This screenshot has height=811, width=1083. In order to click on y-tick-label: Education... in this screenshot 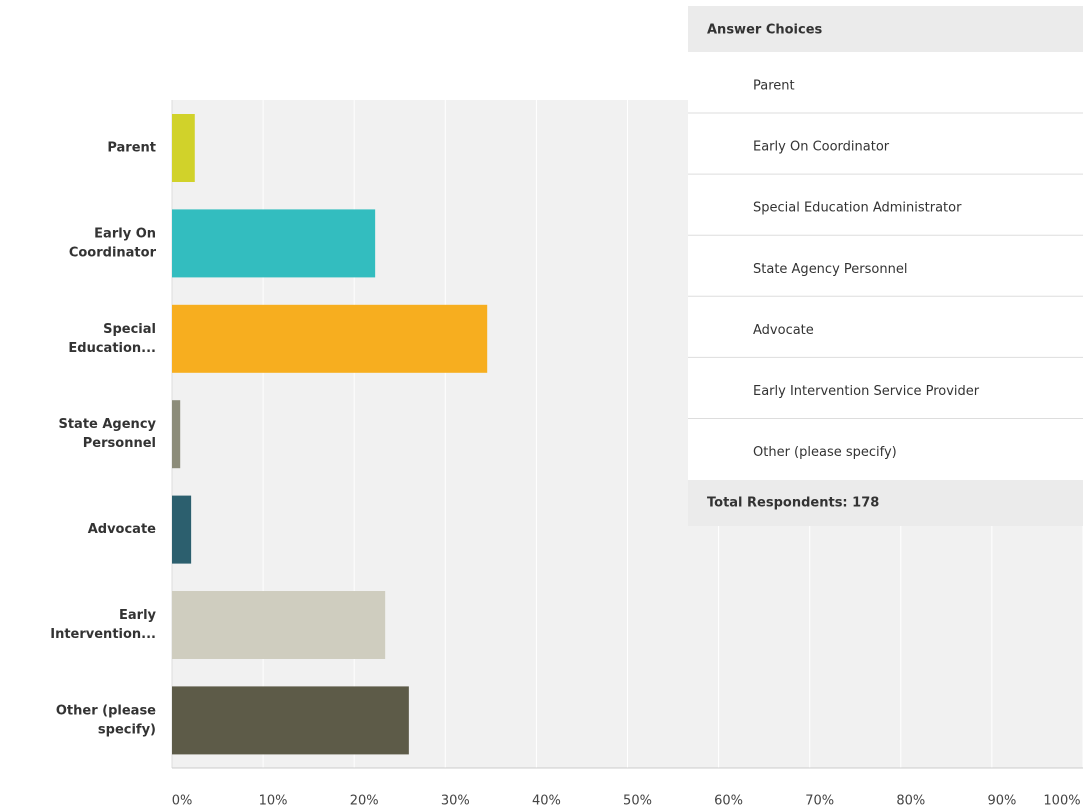, I will do `click(112, 348)`.